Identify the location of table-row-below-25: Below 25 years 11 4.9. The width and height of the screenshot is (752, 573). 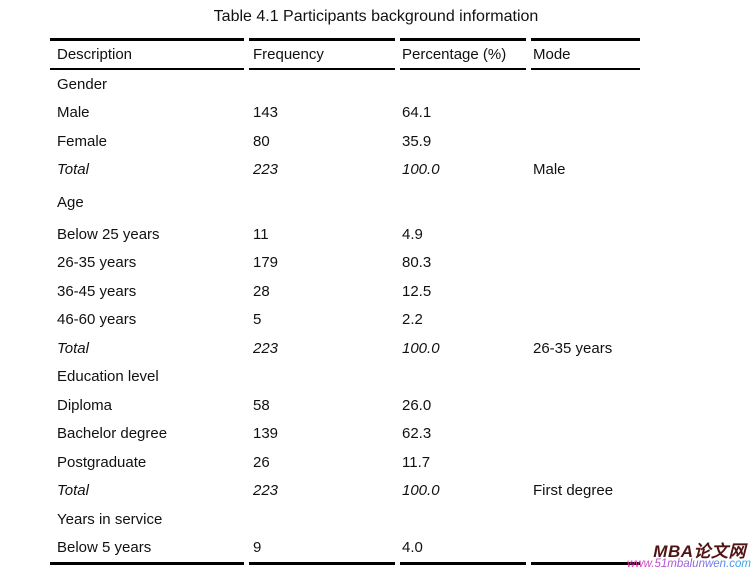
(345, 234).